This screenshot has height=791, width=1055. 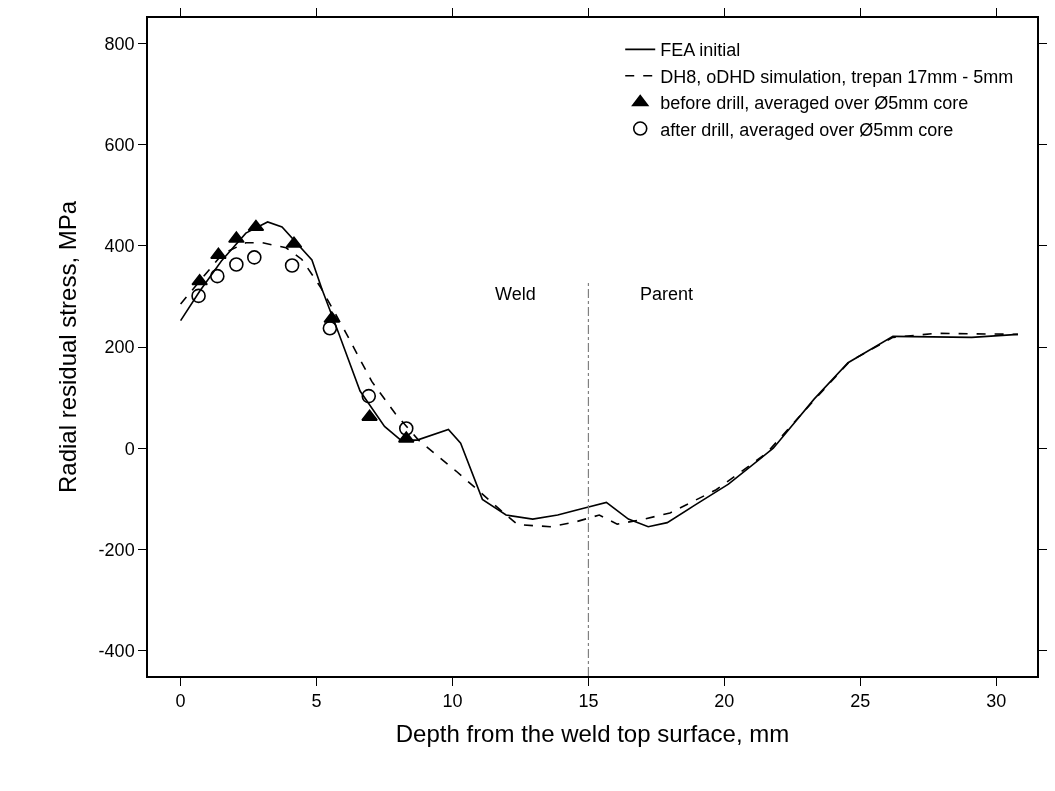 I want to click on y-tick-label: -400, so click(x=116, y=650).